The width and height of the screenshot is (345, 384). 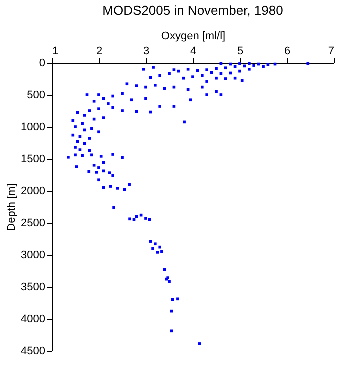 What do you see at coordinates (12, 208) in the screenshot?
I see `y-axis-title: Depth [m]` at bounding box center [12, 208].